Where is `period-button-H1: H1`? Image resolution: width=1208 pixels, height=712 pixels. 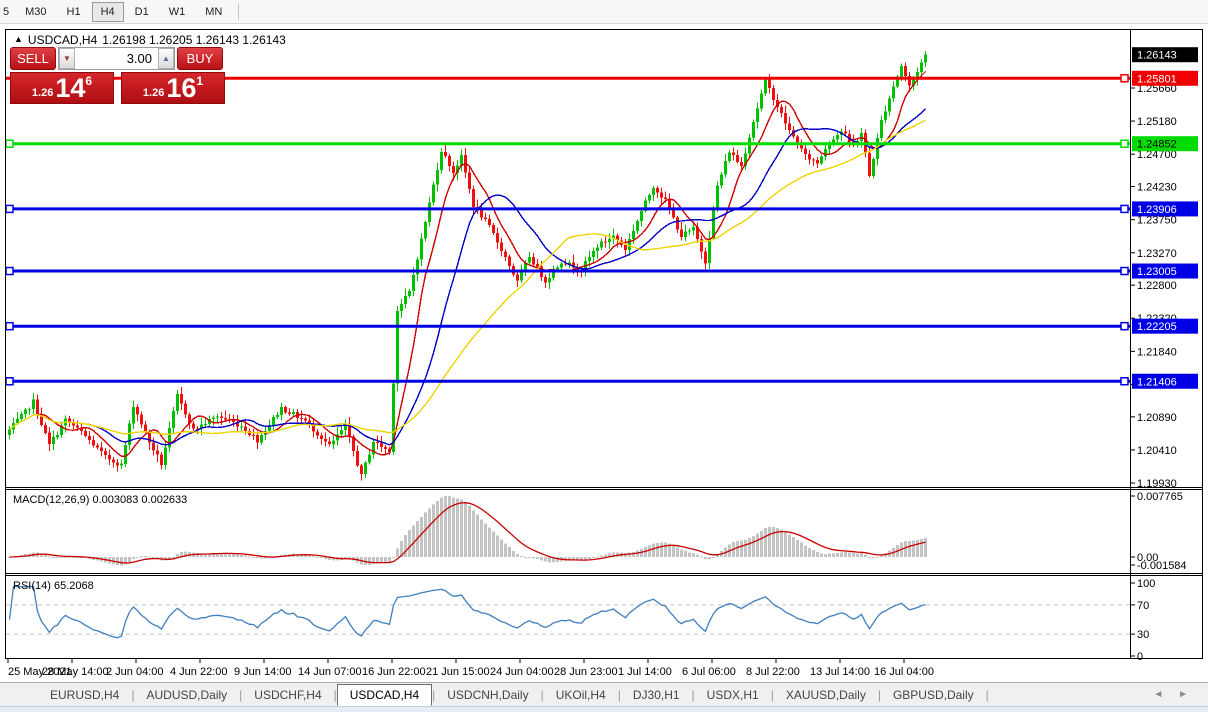
period-button-H1: H1 is located at coordinates (73, 11).